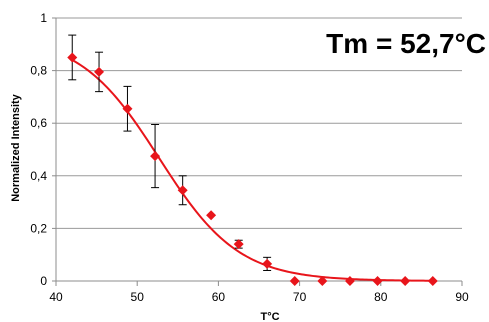 The image size is (489, 322). What do you see at coordinates (269, 316) in the screenshot?
I see `x-axis-label: T°C` at bounding box center [269, 316].